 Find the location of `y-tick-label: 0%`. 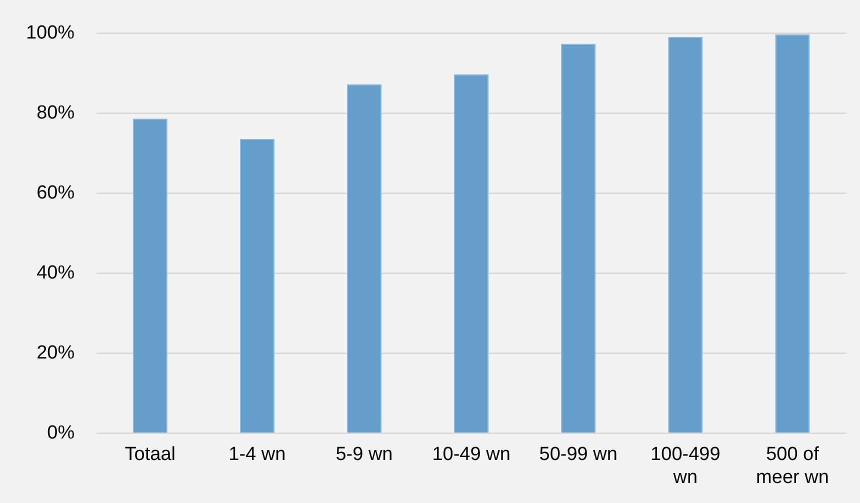

y-tick-label: 0% is located at coordinates (61, 433).